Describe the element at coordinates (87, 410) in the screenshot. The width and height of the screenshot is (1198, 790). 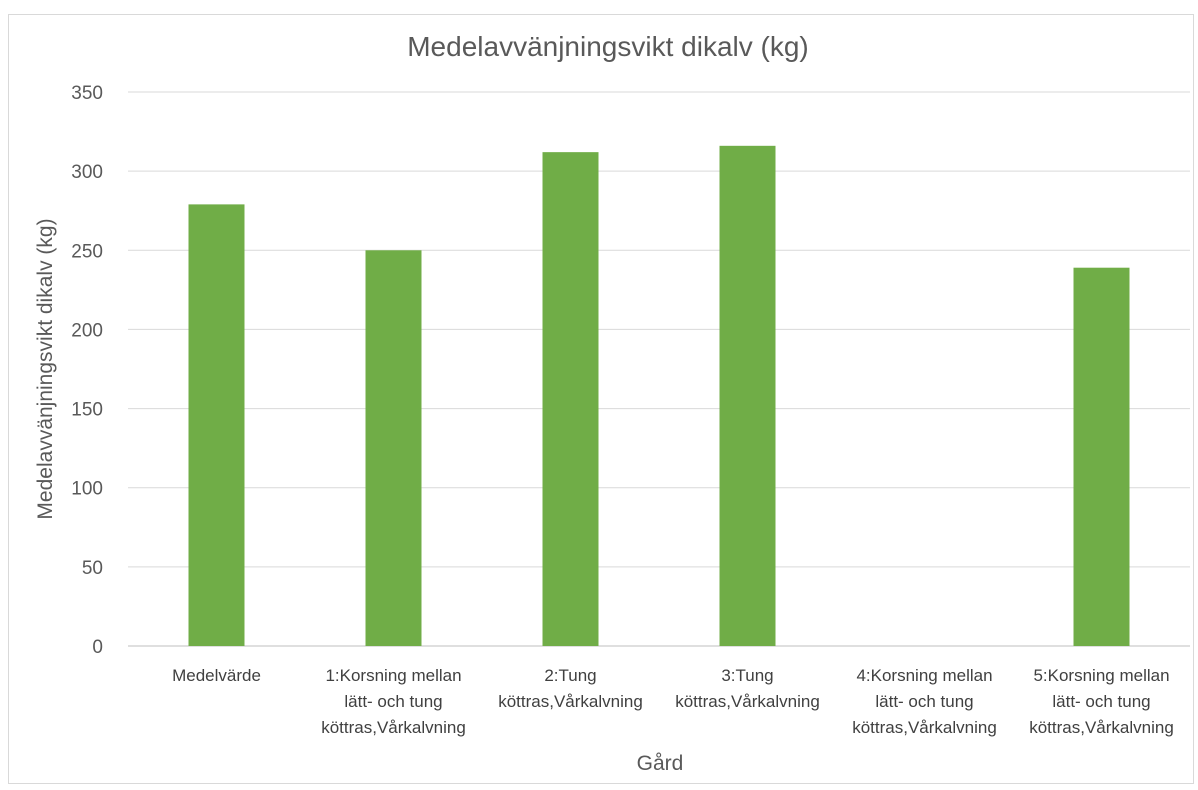
I see `y-tick-label: 150` at that location.